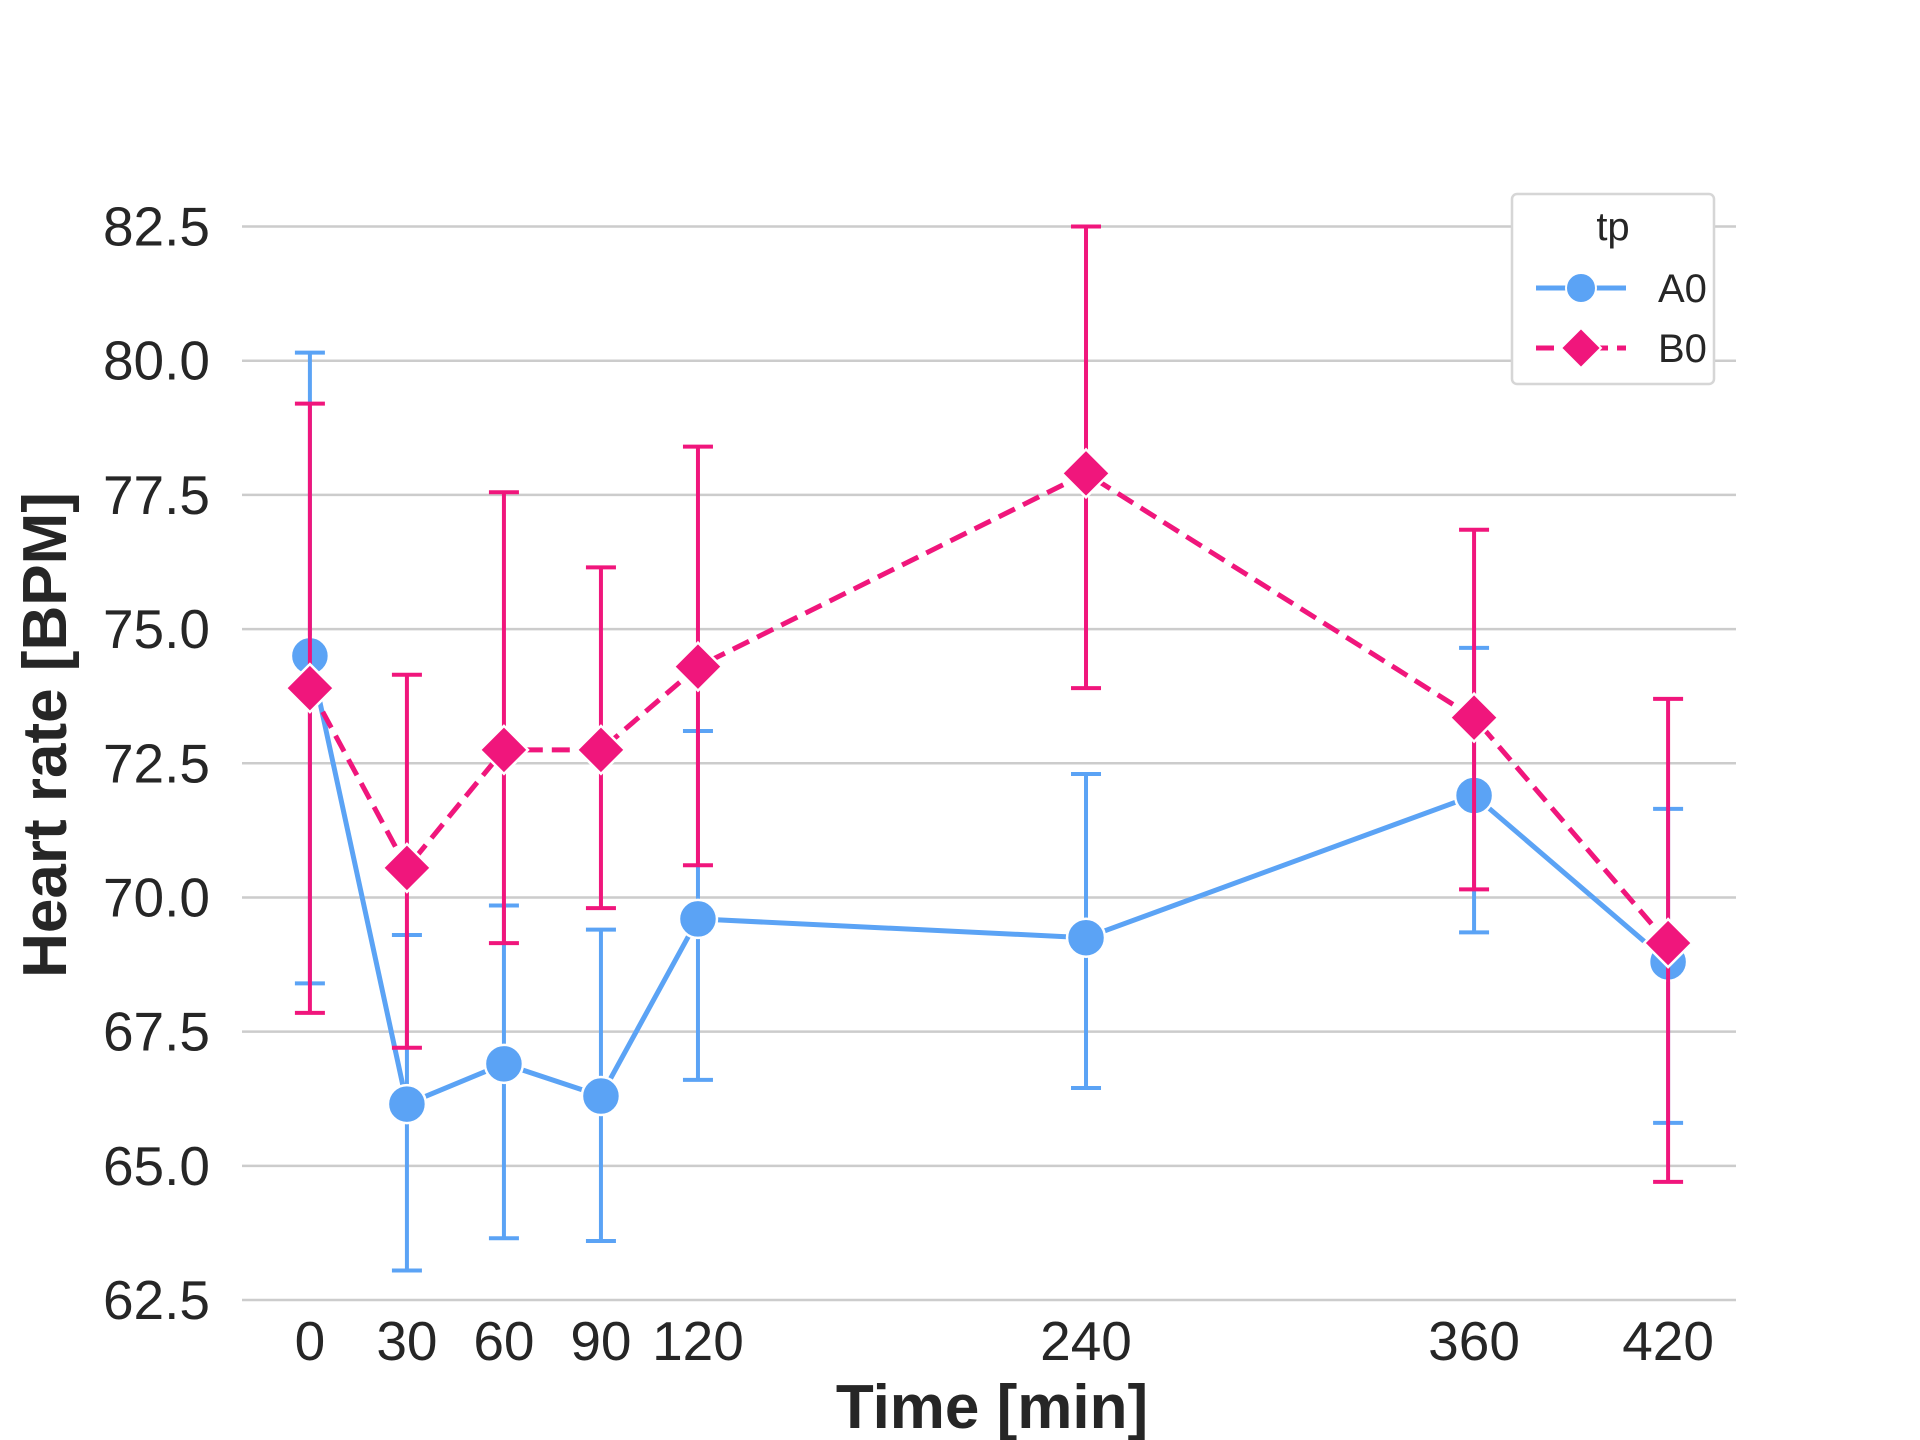 This screenshot has height=1440, width=1920. I want to click on y-tick-label: 65.0, so click(156, 1166).